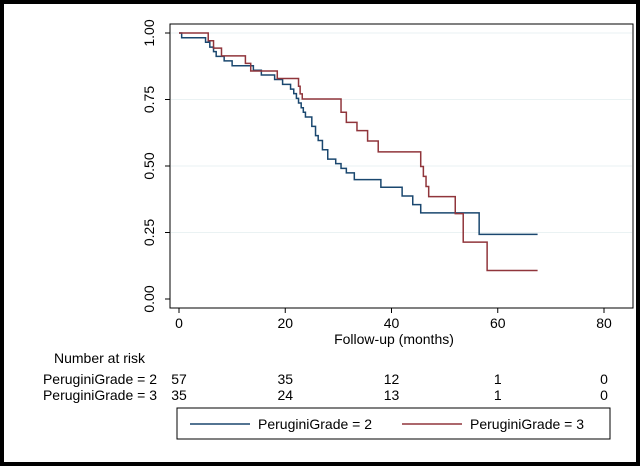 The width and height of the screenshot is (640, 466). Describe the element at coordinates (149, 32) in the screenshot. I see `y-tick-label: 1.00` at that location.